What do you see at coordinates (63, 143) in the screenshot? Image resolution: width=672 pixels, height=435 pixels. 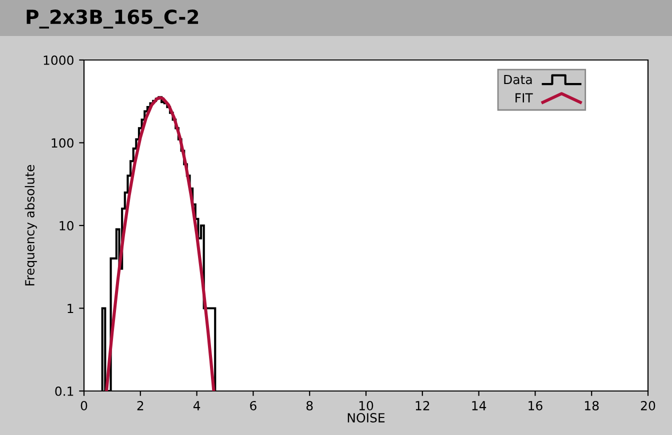 I see `y-tick-label: 100` at bounding box center [63, 143].